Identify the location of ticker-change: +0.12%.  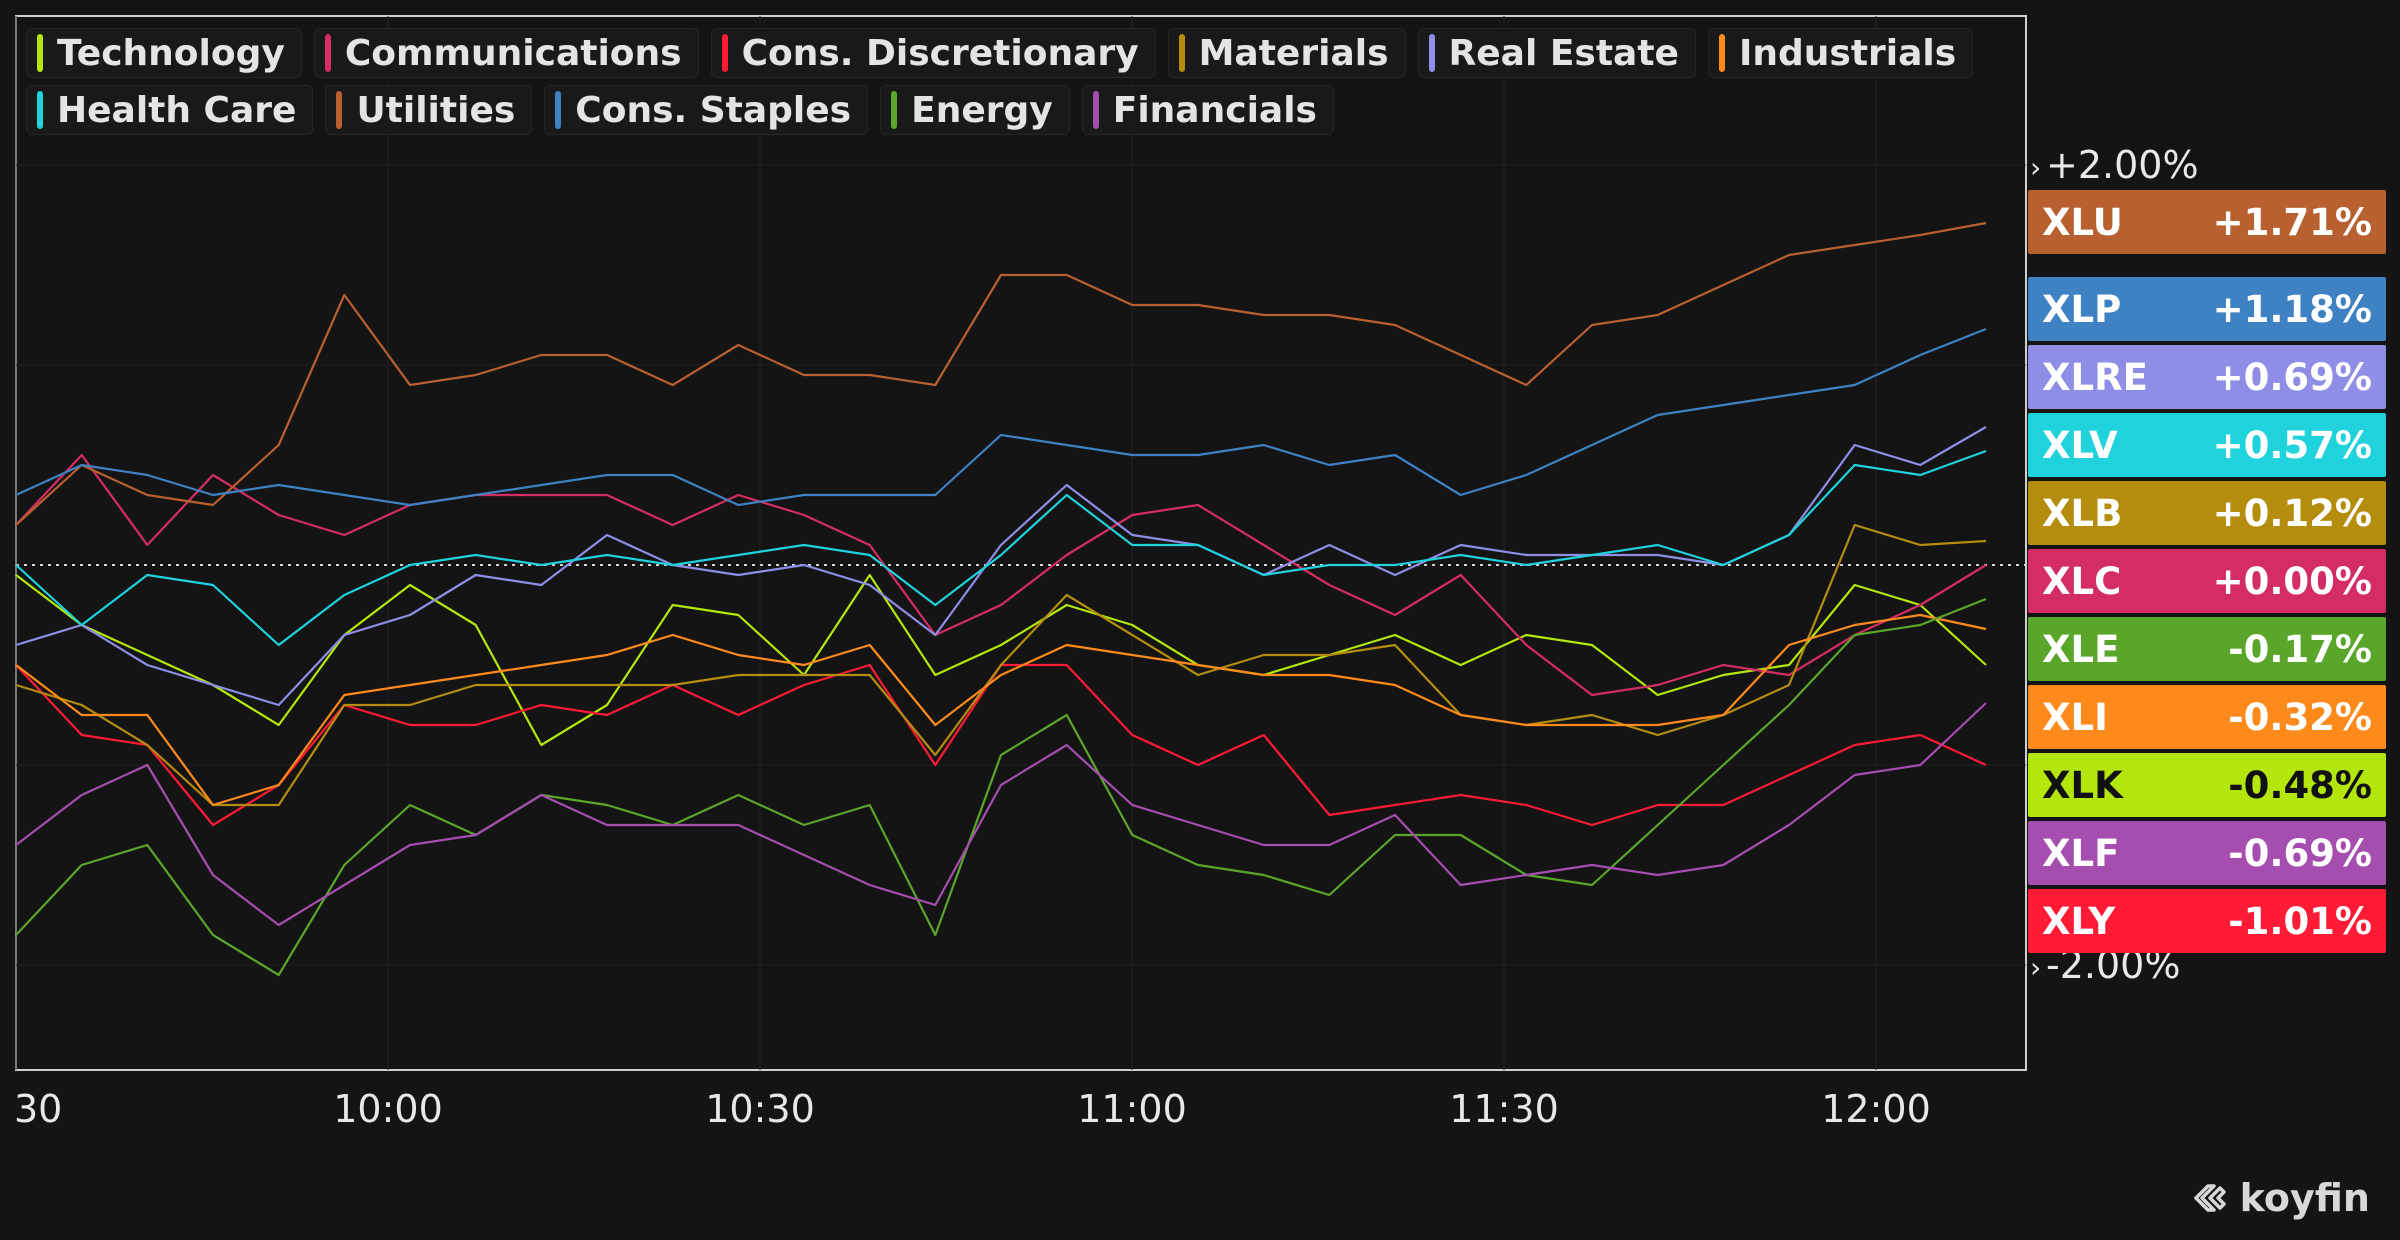
(2292, 513).